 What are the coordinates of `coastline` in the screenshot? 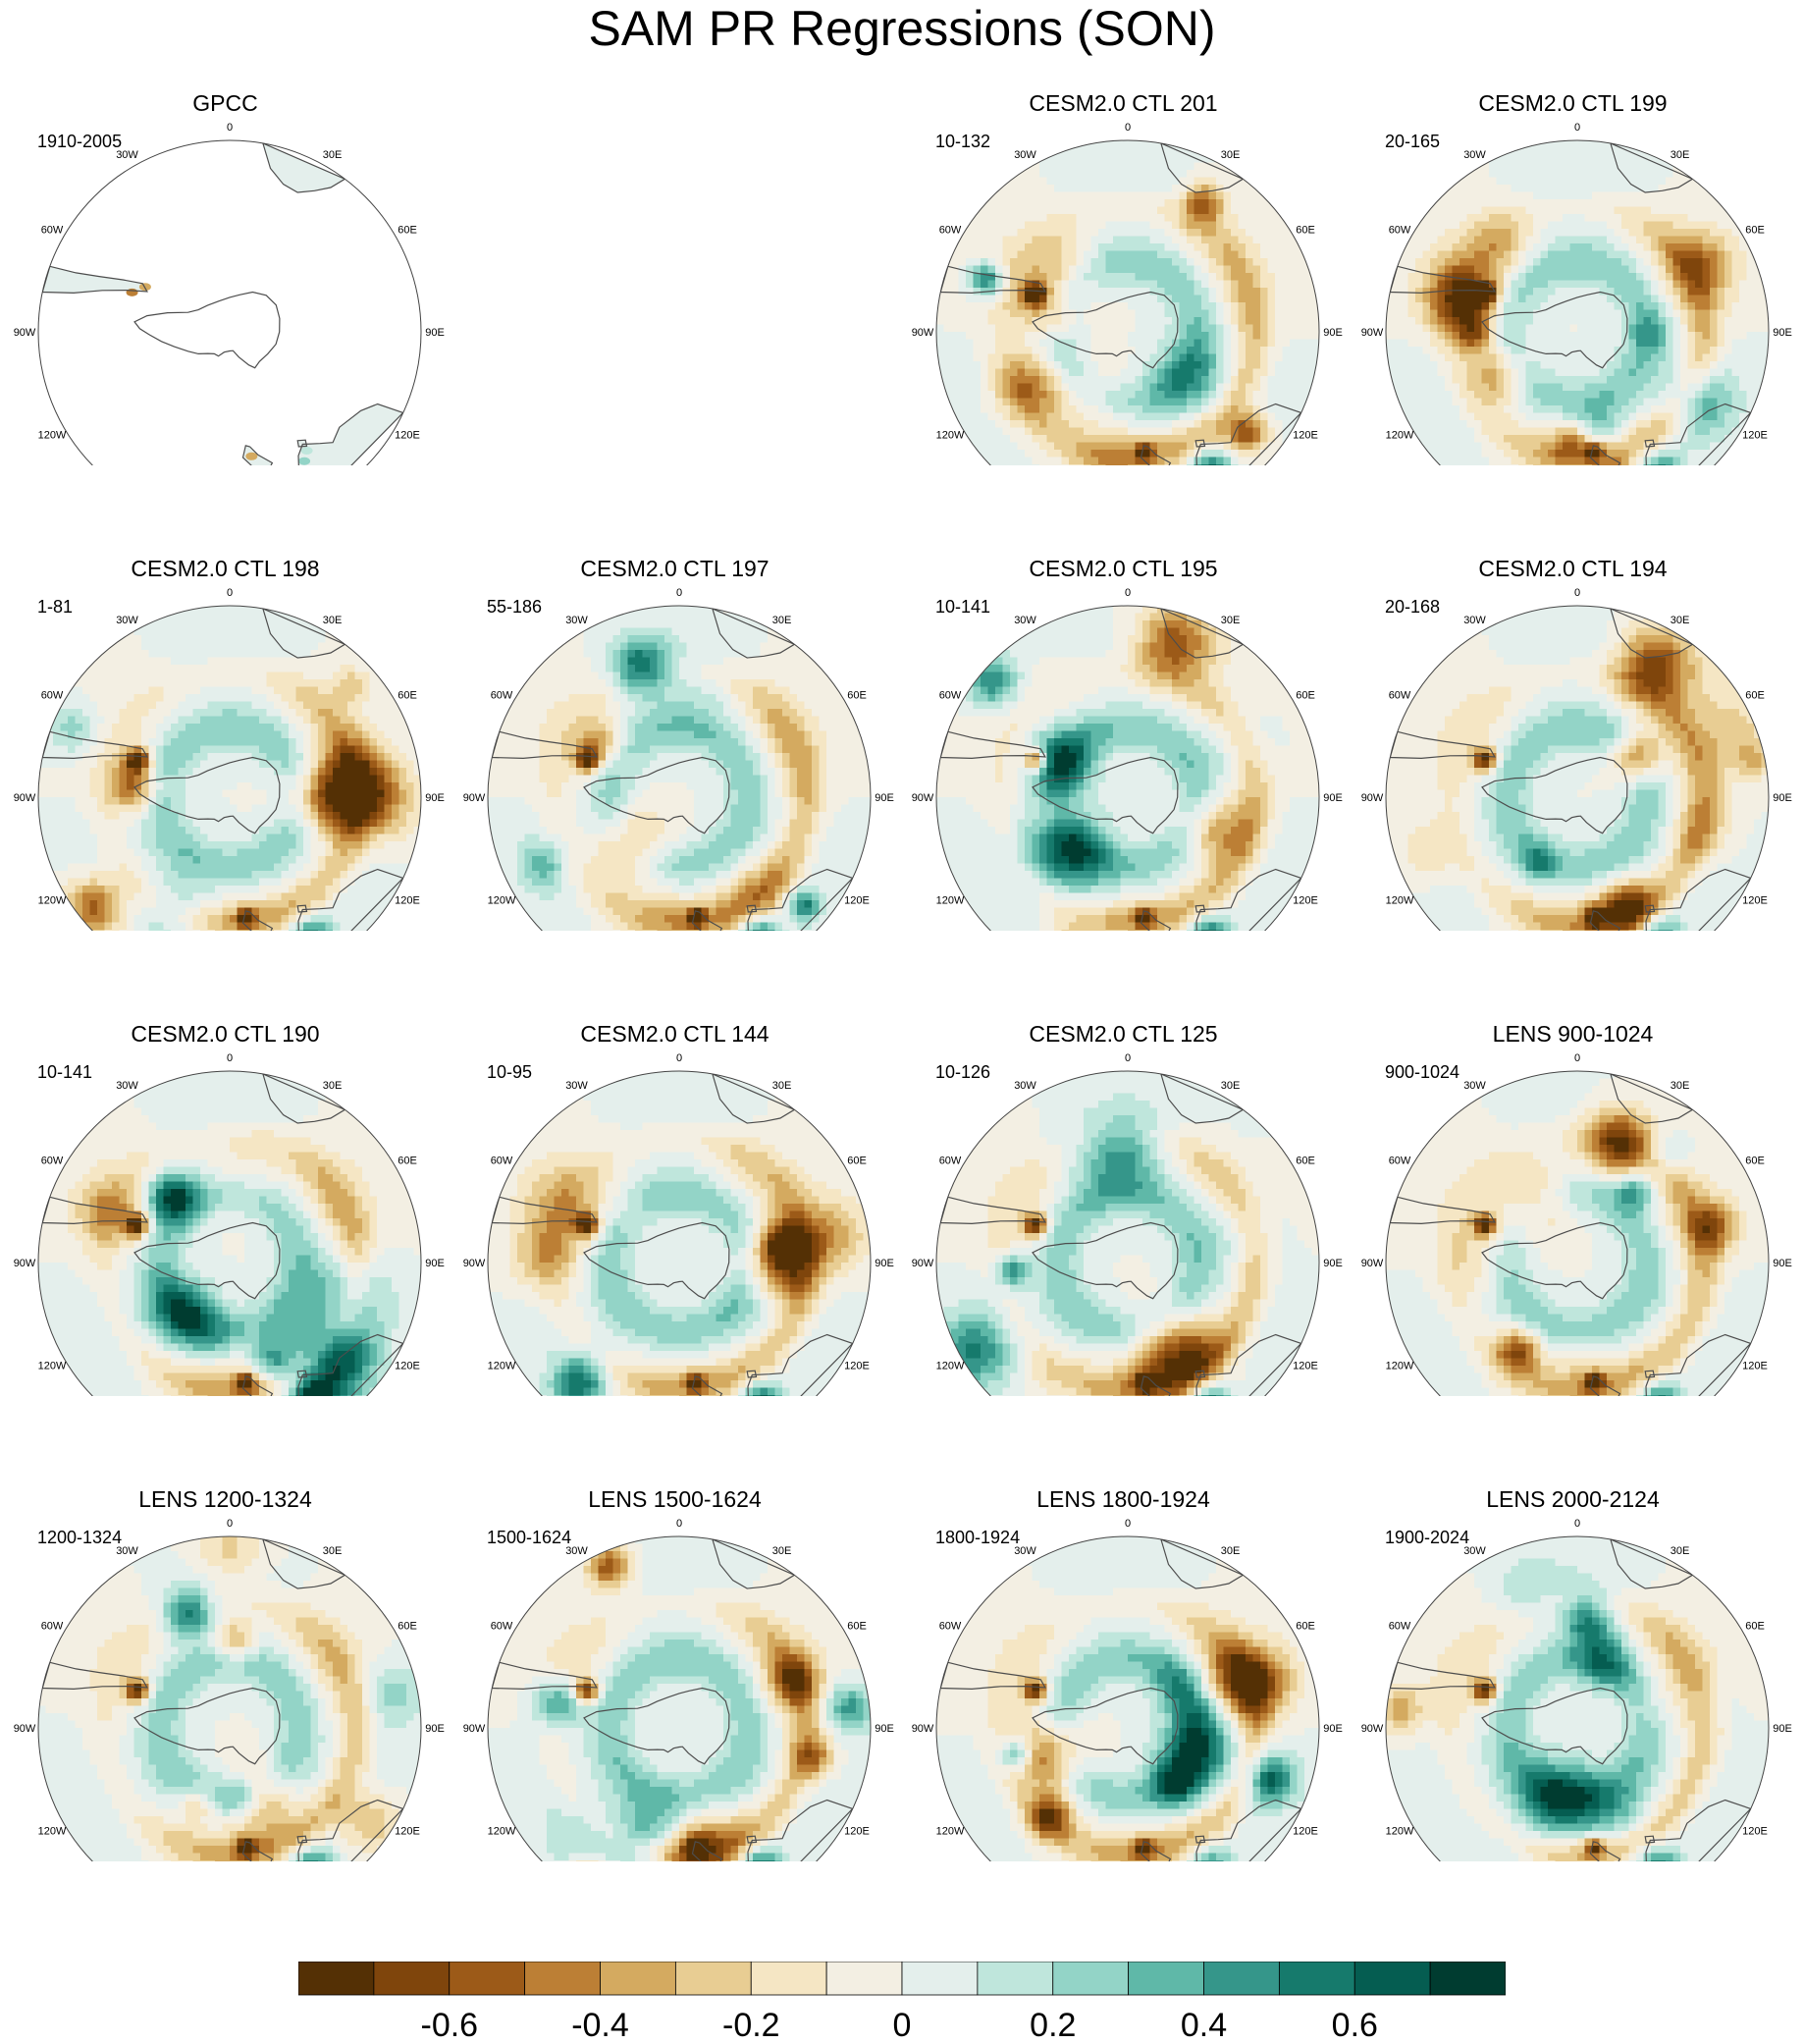 It's located at (992, 280).